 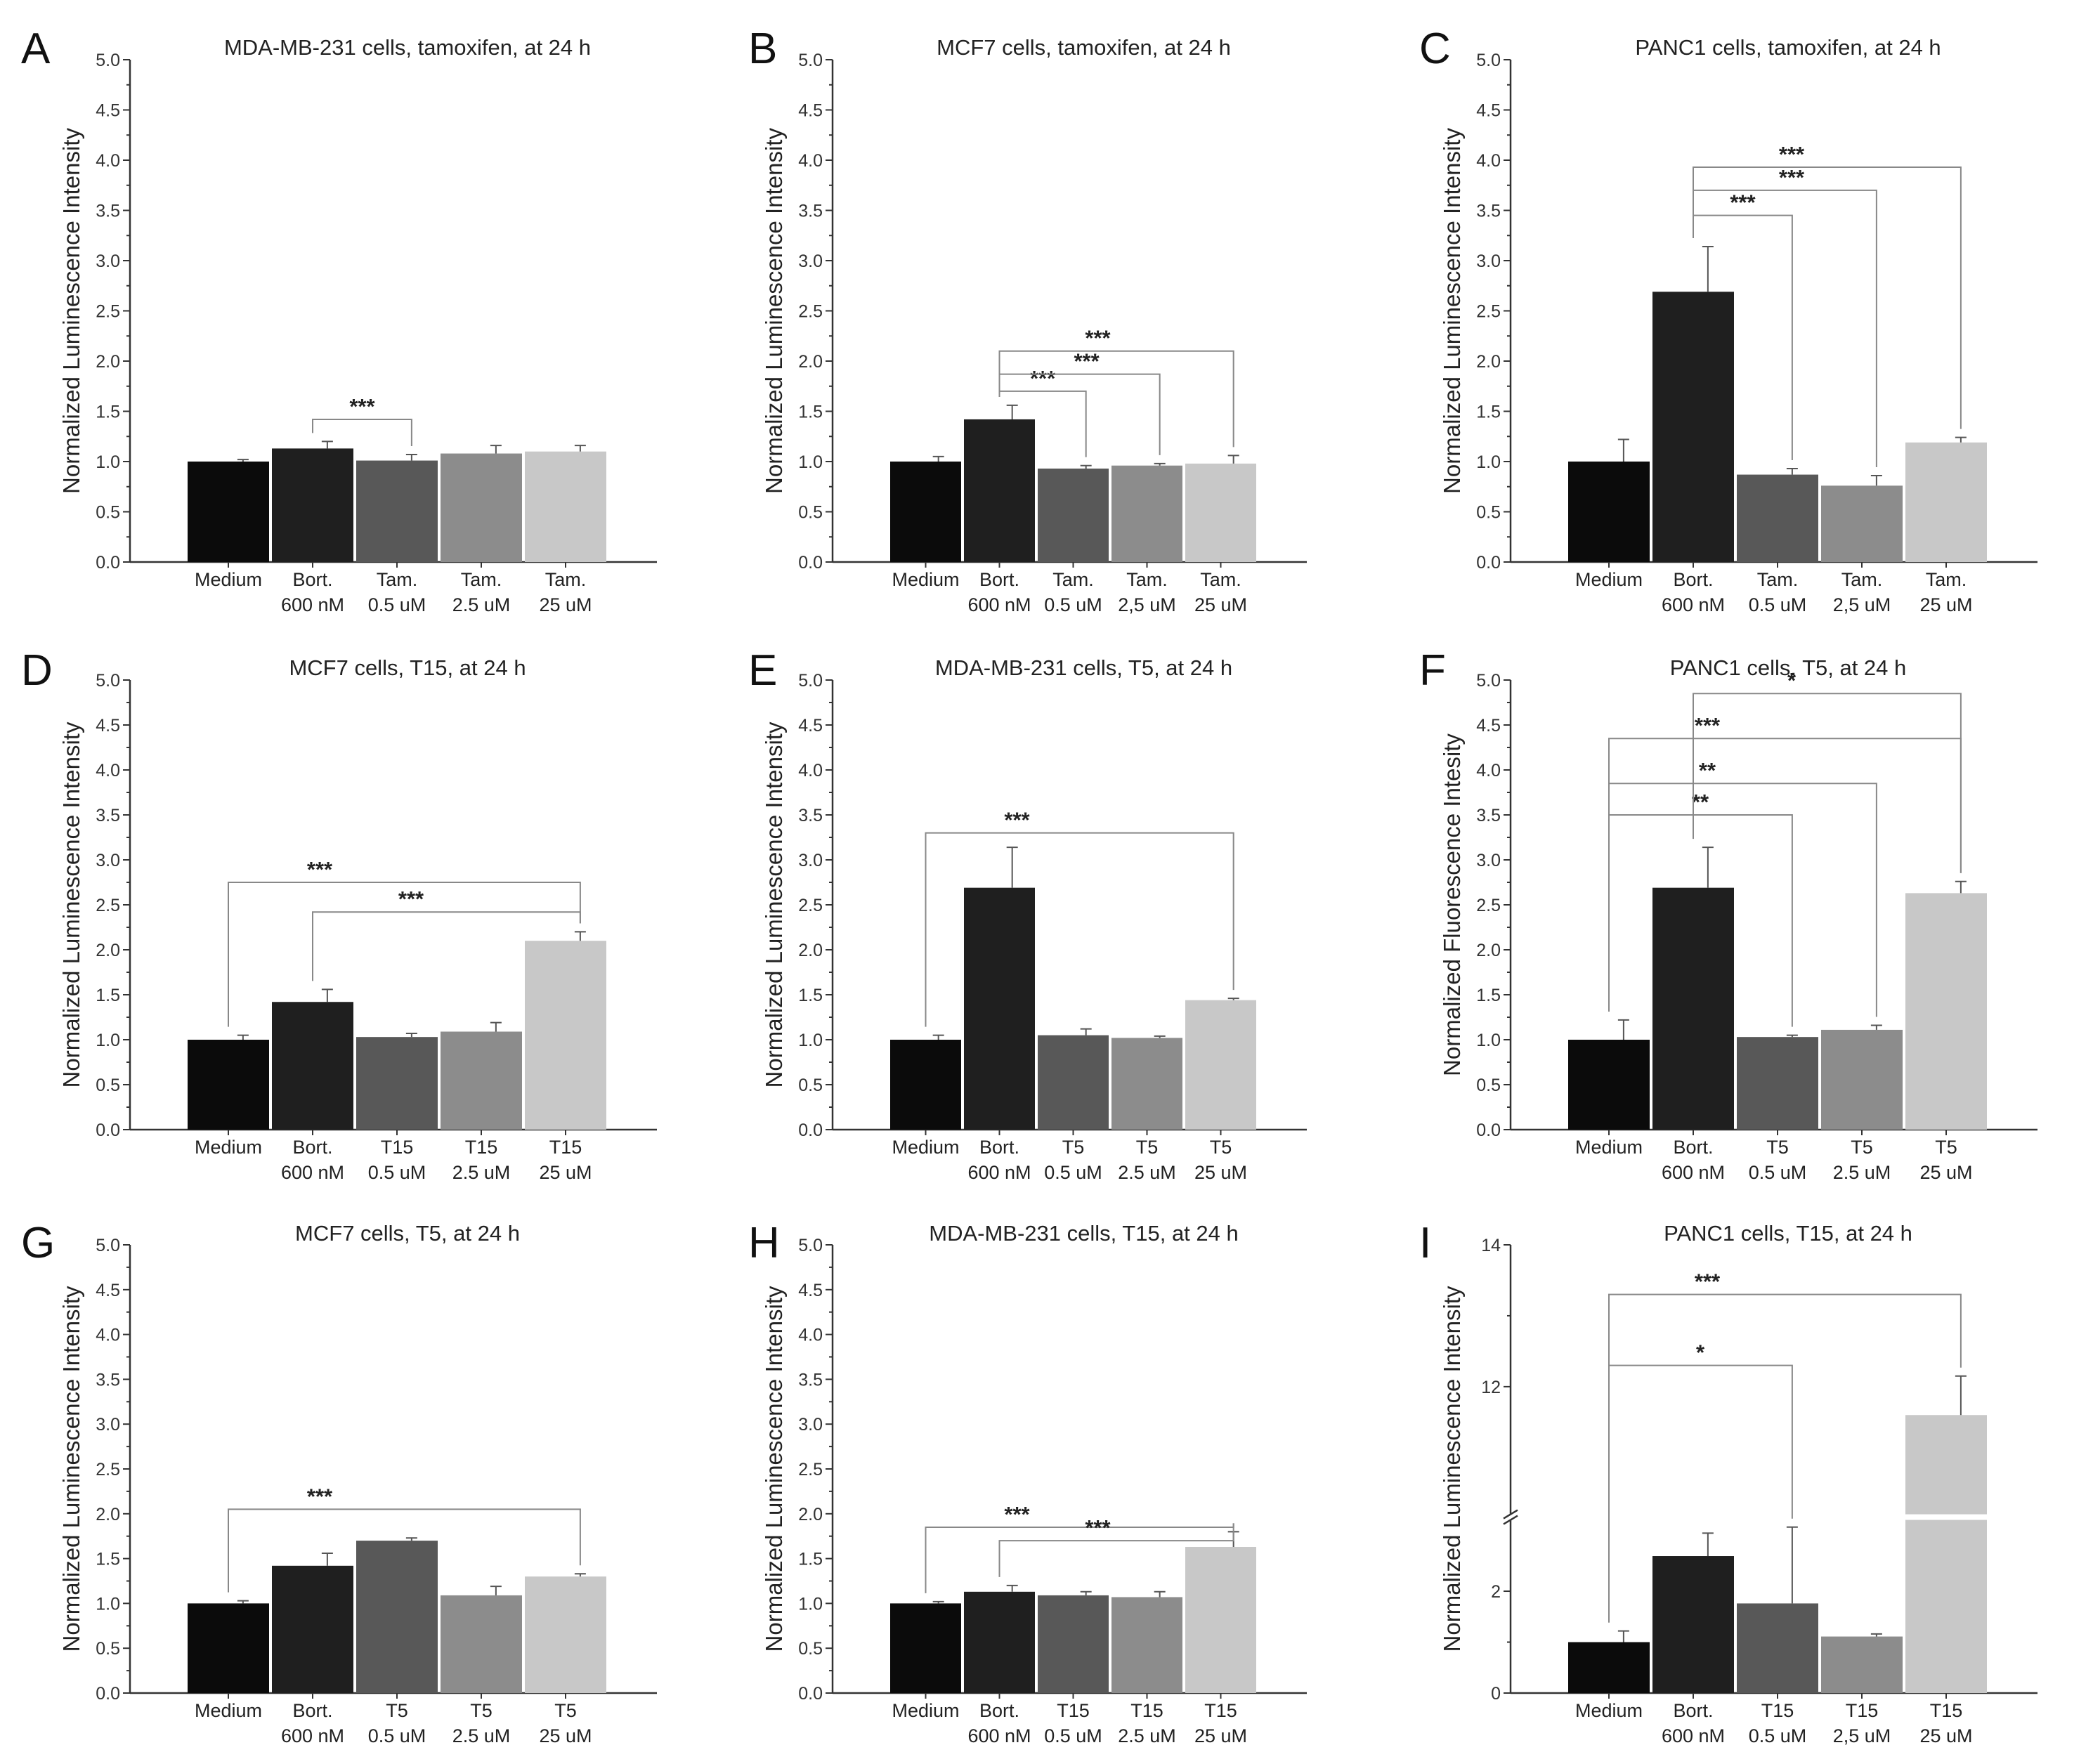 I want to click on chart-title: MDA-MB-231 cells, T5, at 24 h, so click(x=1084, y=667).